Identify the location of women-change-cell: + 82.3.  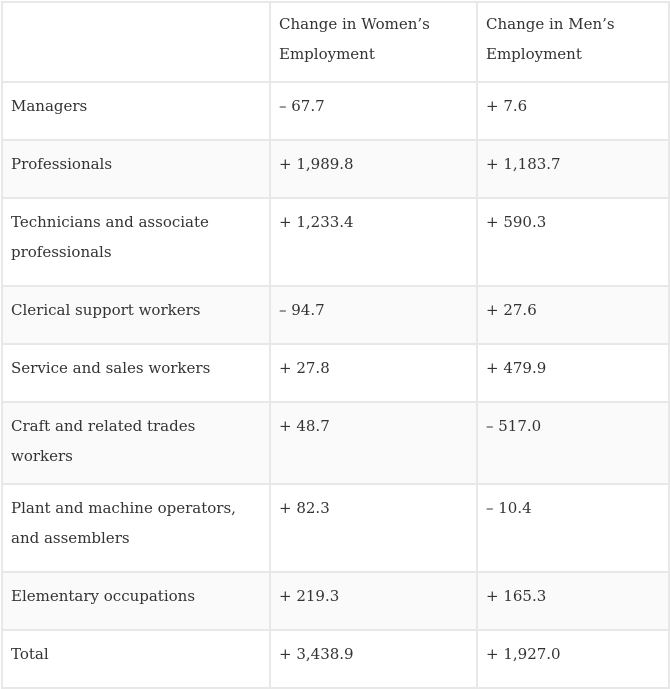
(373, 528).